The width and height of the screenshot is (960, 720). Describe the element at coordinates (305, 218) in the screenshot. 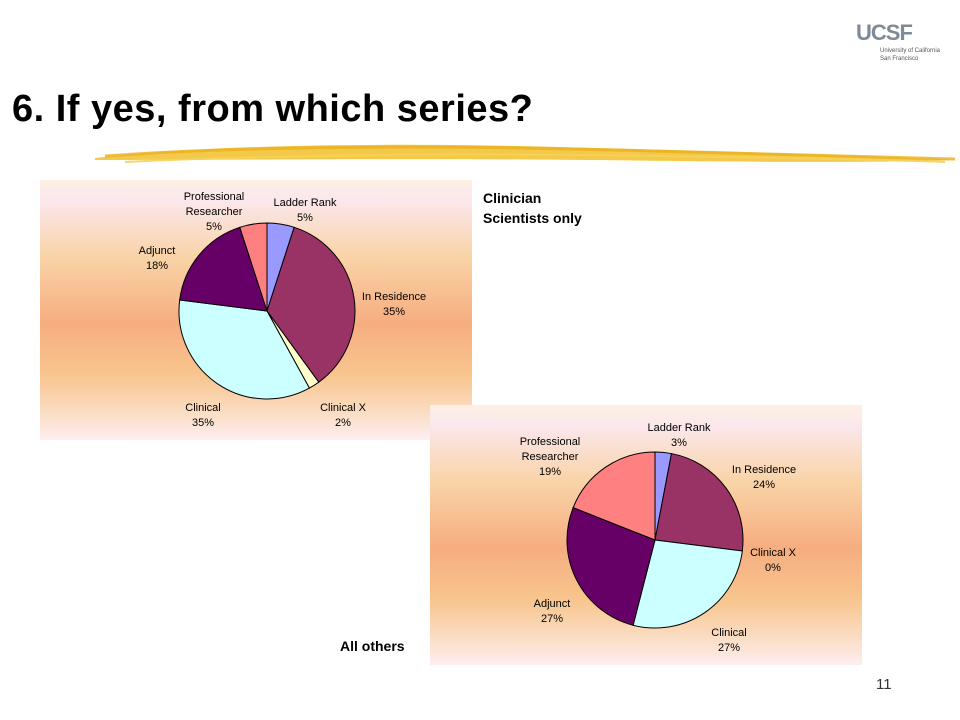

I see `slice-percent-ladder-rank: 5%` at that location.